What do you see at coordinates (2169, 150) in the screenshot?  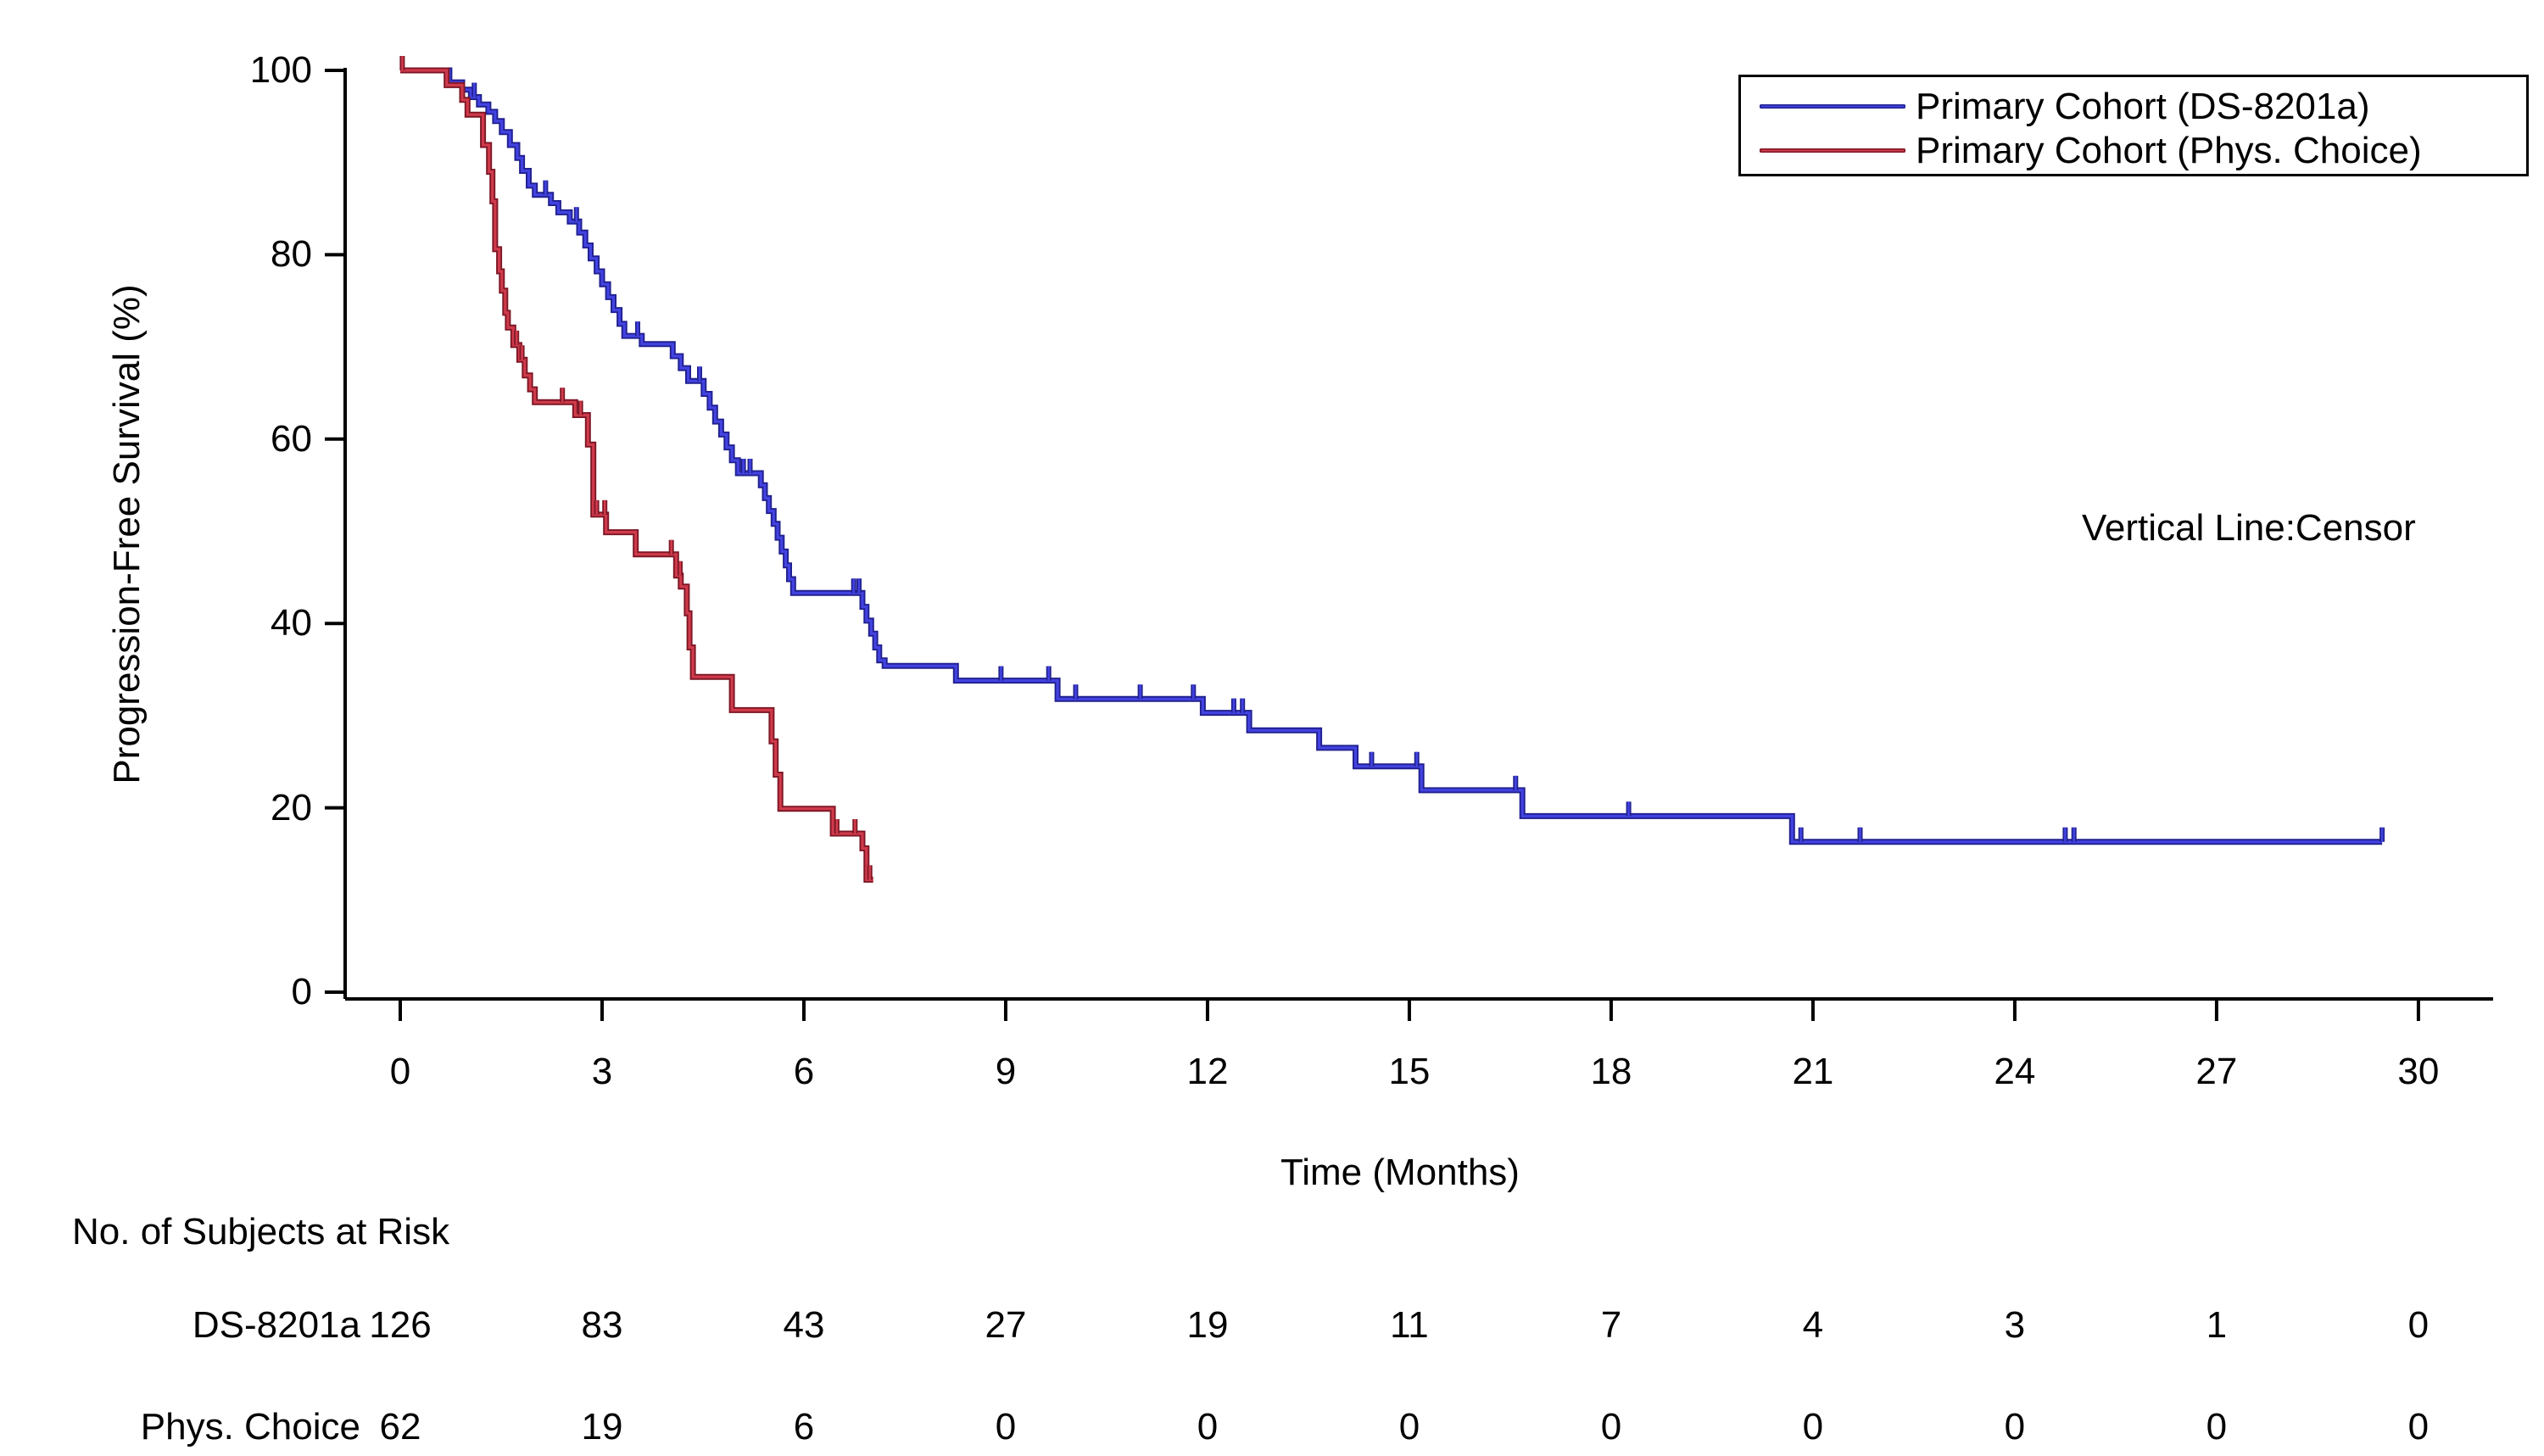 I see `legend-label: Primary Cohort (Phys. Choice)` at bounding box center [2169, 150].